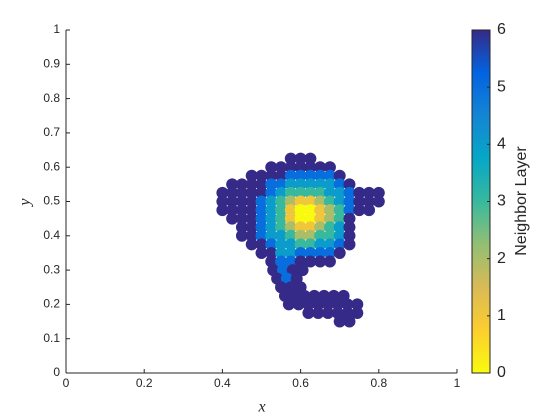  I want to click on colorbar-tick-label: 2, so click(501, 258).